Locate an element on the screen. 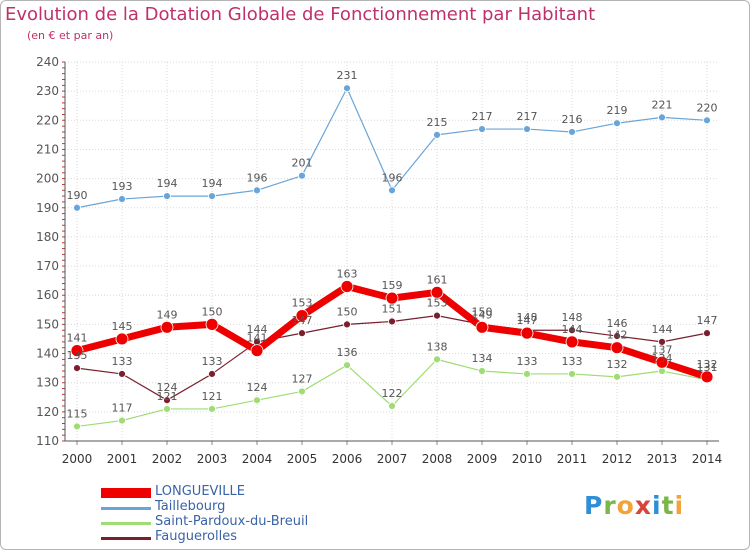 The image size is (750, 550). y-tick-label: 230 is located at coordinates (47, 91).